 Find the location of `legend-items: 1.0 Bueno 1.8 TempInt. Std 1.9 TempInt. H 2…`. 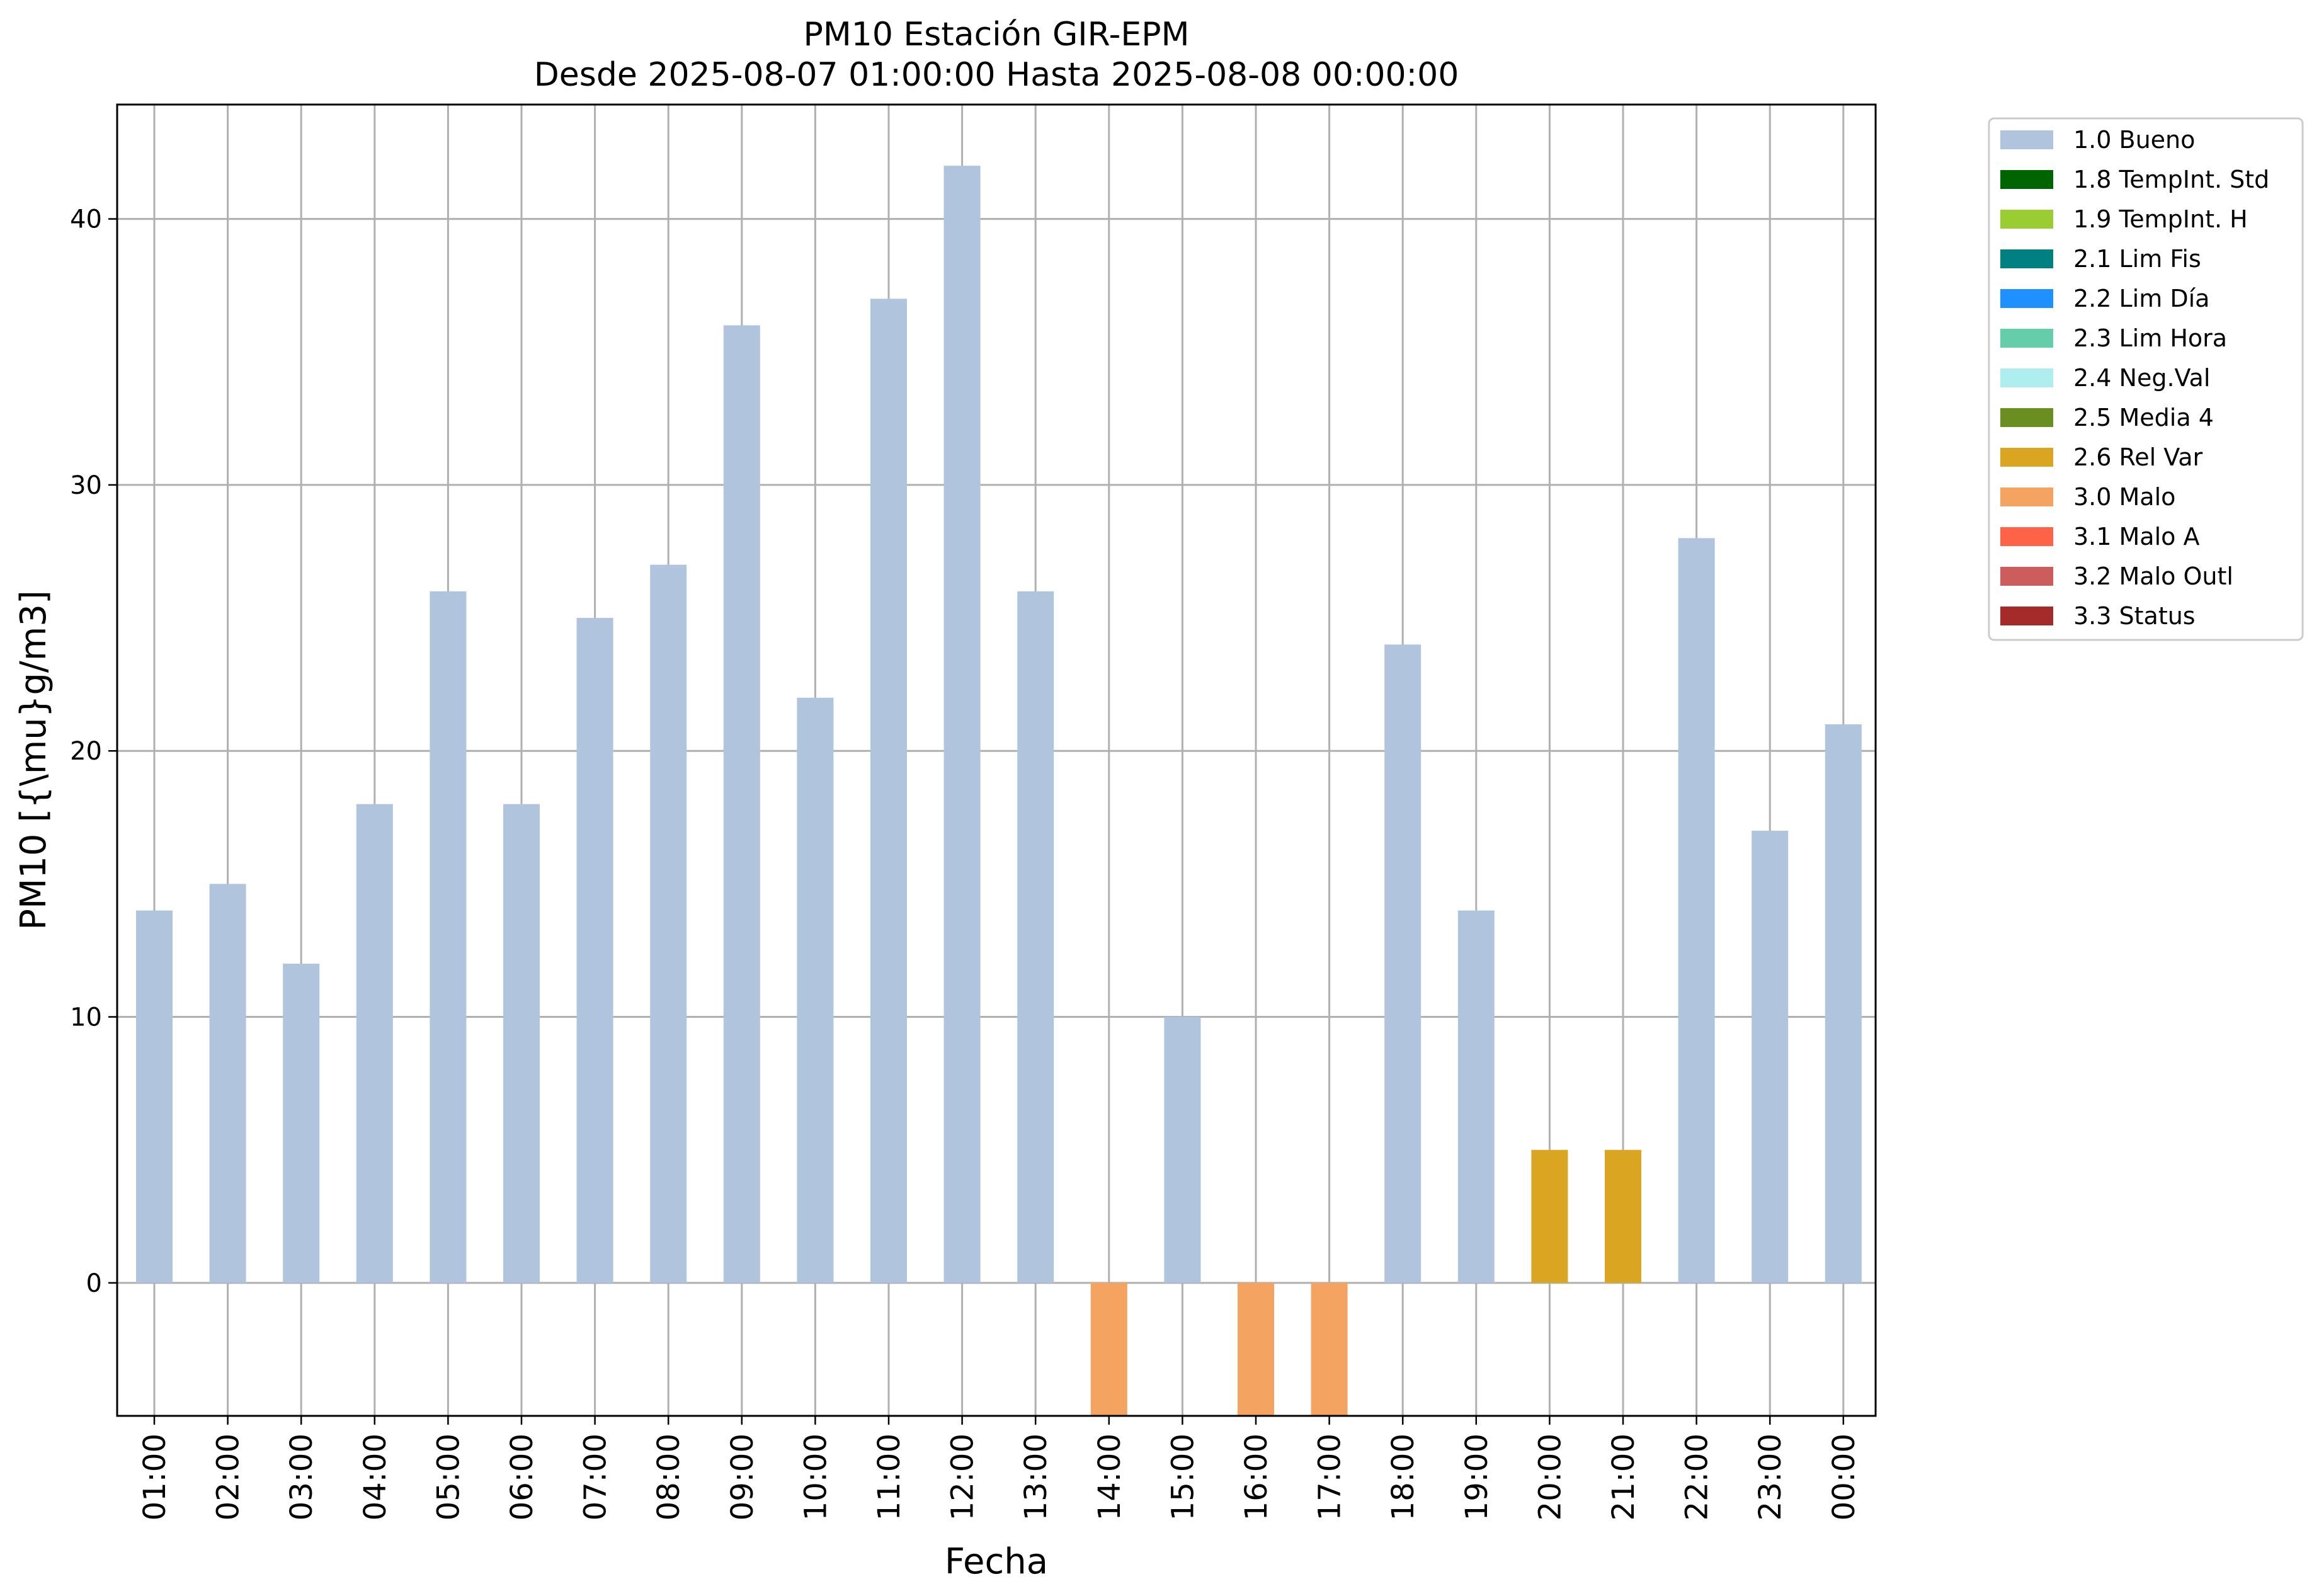

legend-items: 1.0 Bueno 1.8 TempInt. Std 1.9 TempInt. H 2… is located at coordinates (2134, 378).